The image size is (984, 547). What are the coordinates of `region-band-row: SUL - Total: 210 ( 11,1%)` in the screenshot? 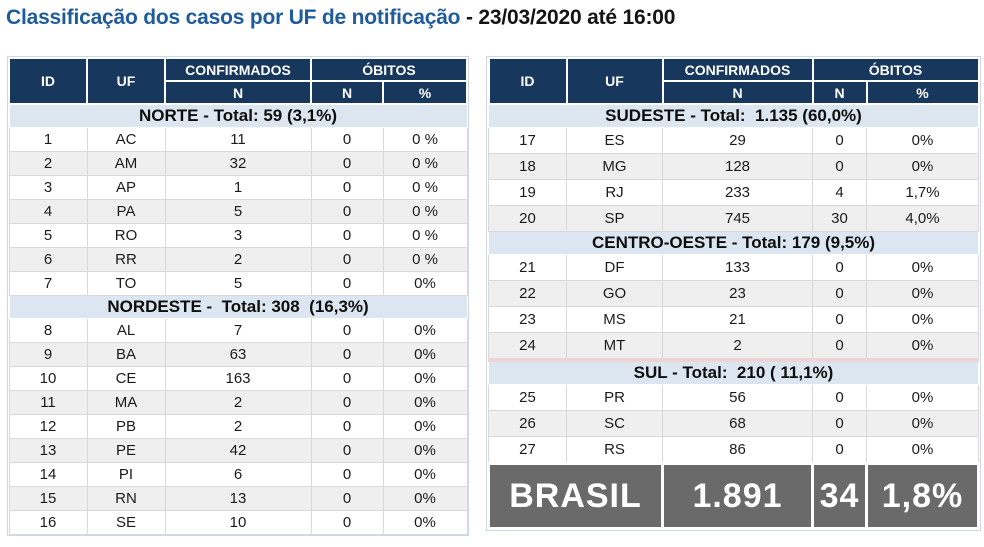 It's located at (733, 372).